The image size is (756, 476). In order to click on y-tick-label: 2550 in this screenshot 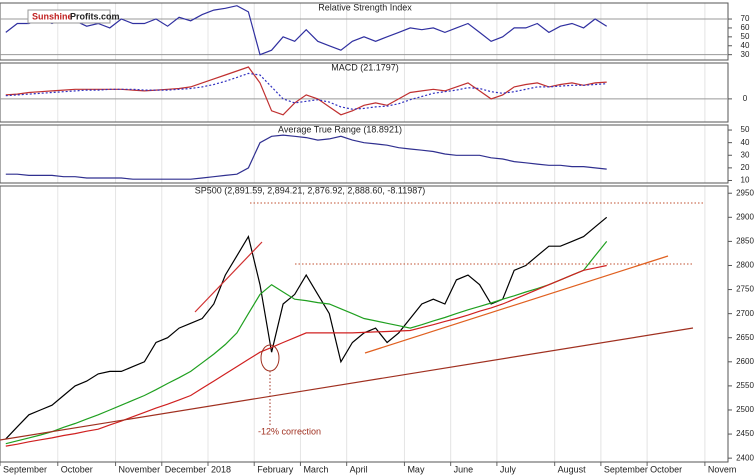, I will do `click(745, 385)`.